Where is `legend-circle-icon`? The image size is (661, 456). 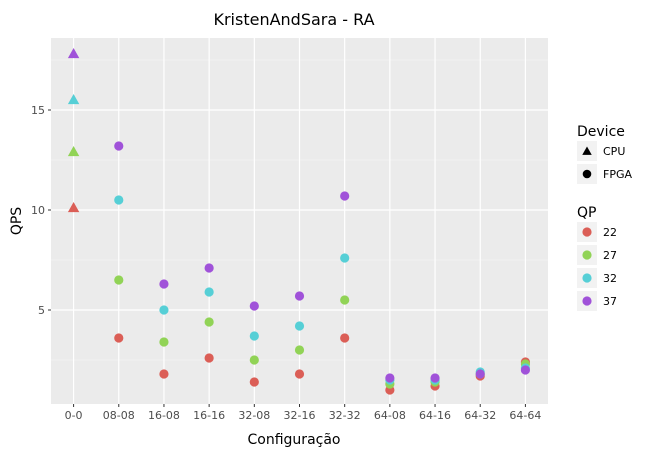 legend-circle-icon is located at coordinates (587, 174).